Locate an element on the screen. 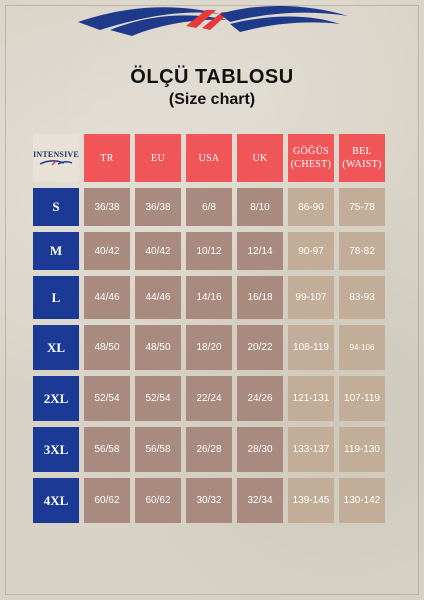  column-header-usa: USA is located at coordinates (209, 158).